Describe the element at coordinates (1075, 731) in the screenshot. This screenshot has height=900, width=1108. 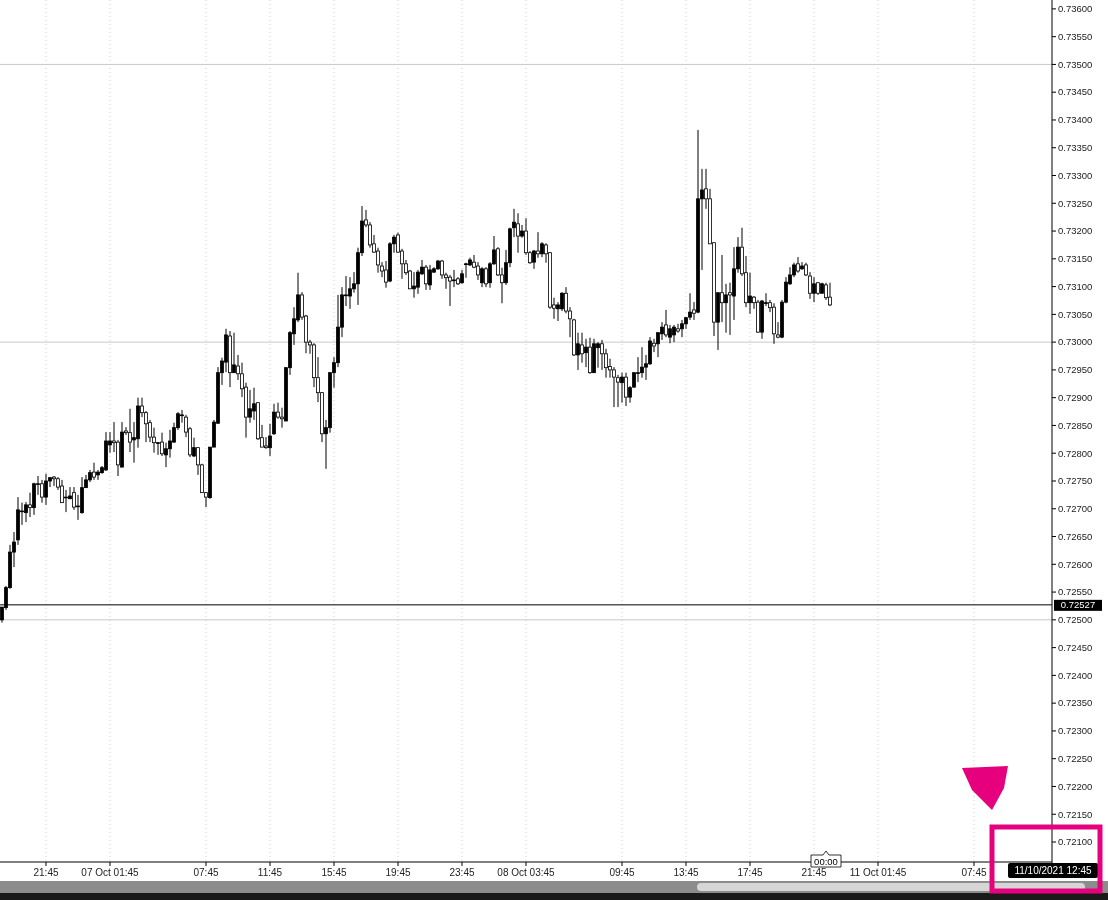
I see `y-tick-label: 0.72300` at that location.